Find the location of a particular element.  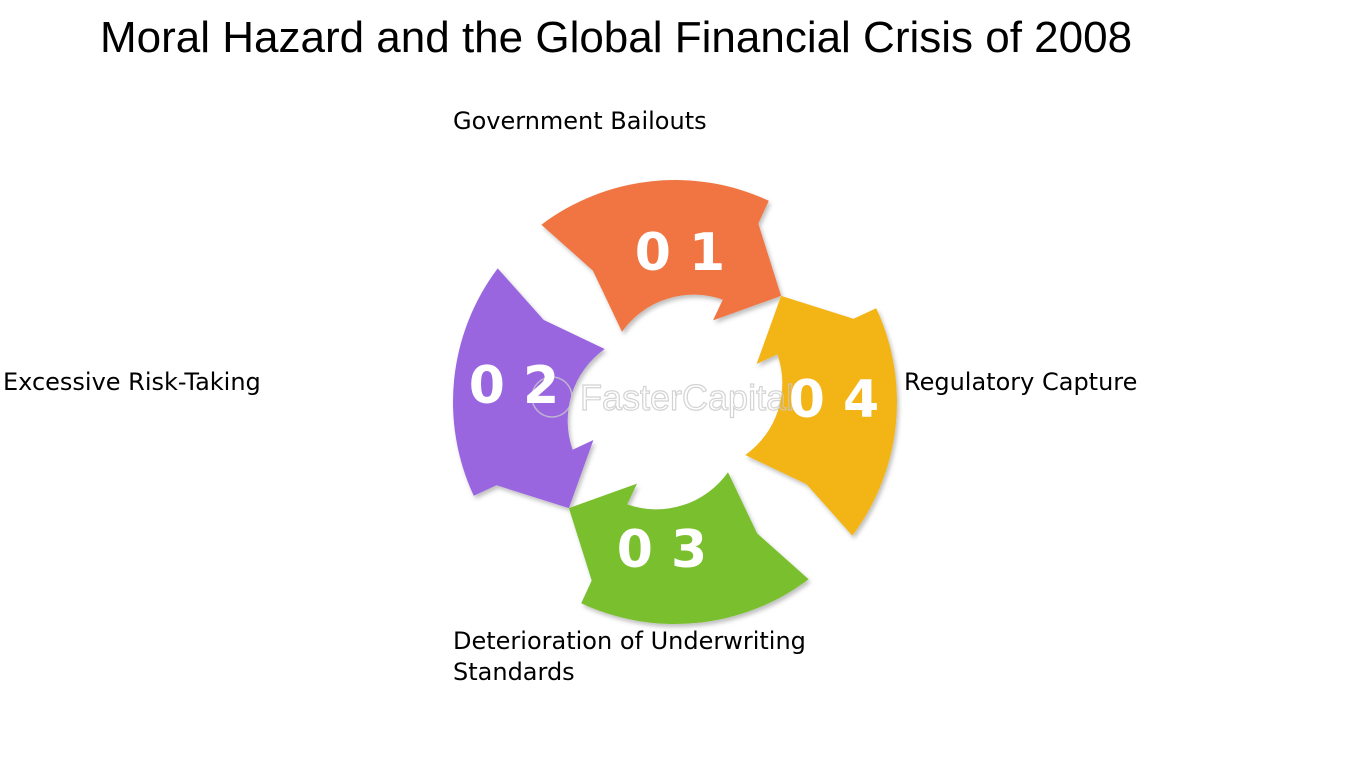

step-1-number: 0 1 is located at coordinates (680, 253).